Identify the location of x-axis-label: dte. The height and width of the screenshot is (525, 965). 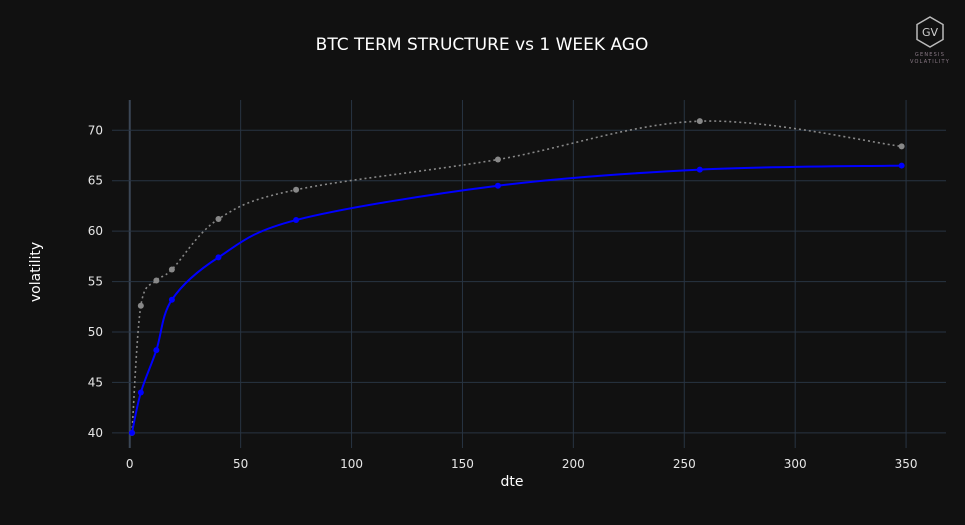
(512, 482).